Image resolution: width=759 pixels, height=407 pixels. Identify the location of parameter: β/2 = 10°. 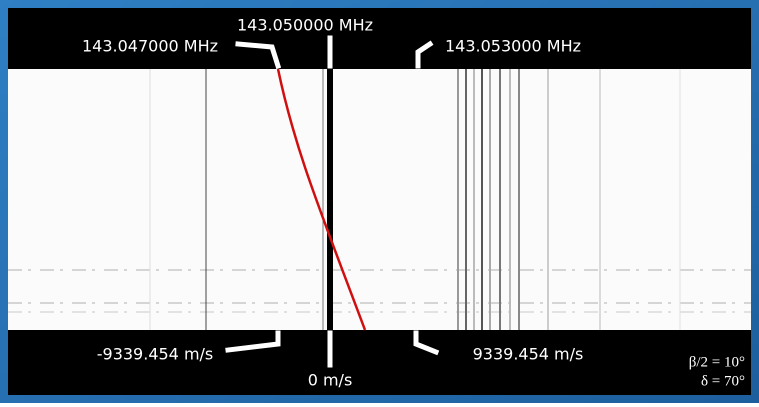
(717, 362).